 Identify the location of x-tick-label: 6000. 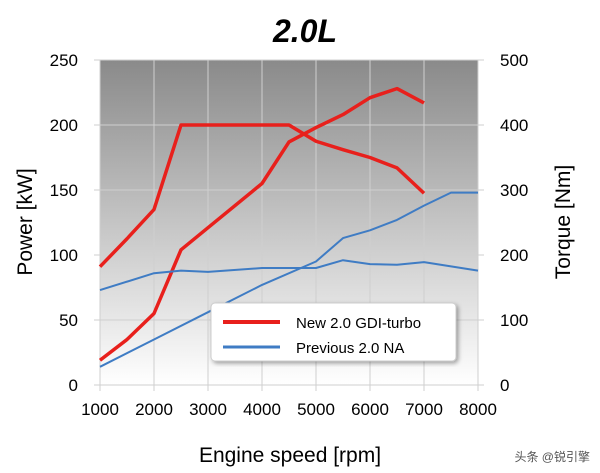
(370, 409).